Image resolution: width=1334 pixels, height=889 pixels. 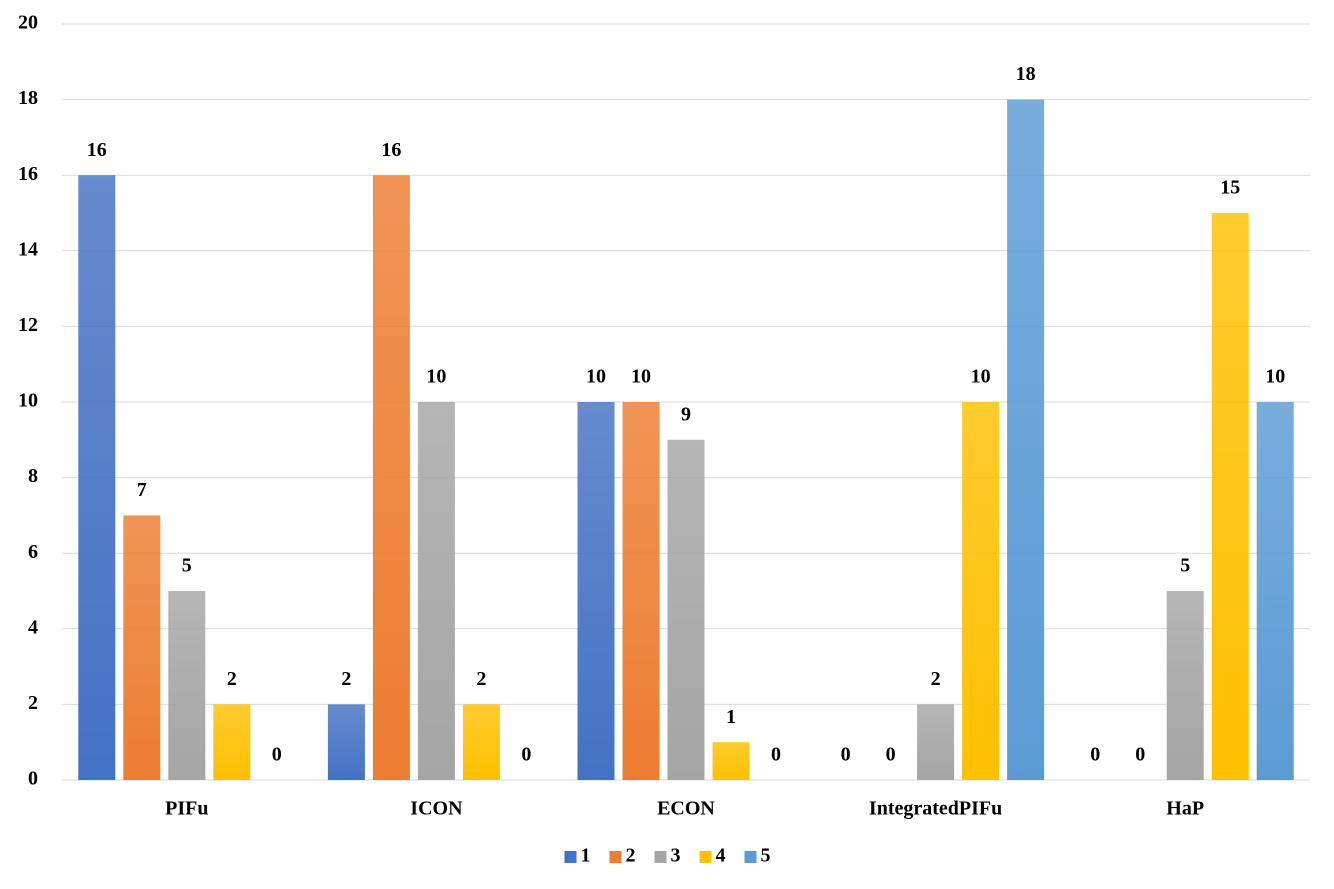 What do you see at coordinates (731, 717) in the screenshot?
I see `value-label: 1` at bounding box center [731, 717].